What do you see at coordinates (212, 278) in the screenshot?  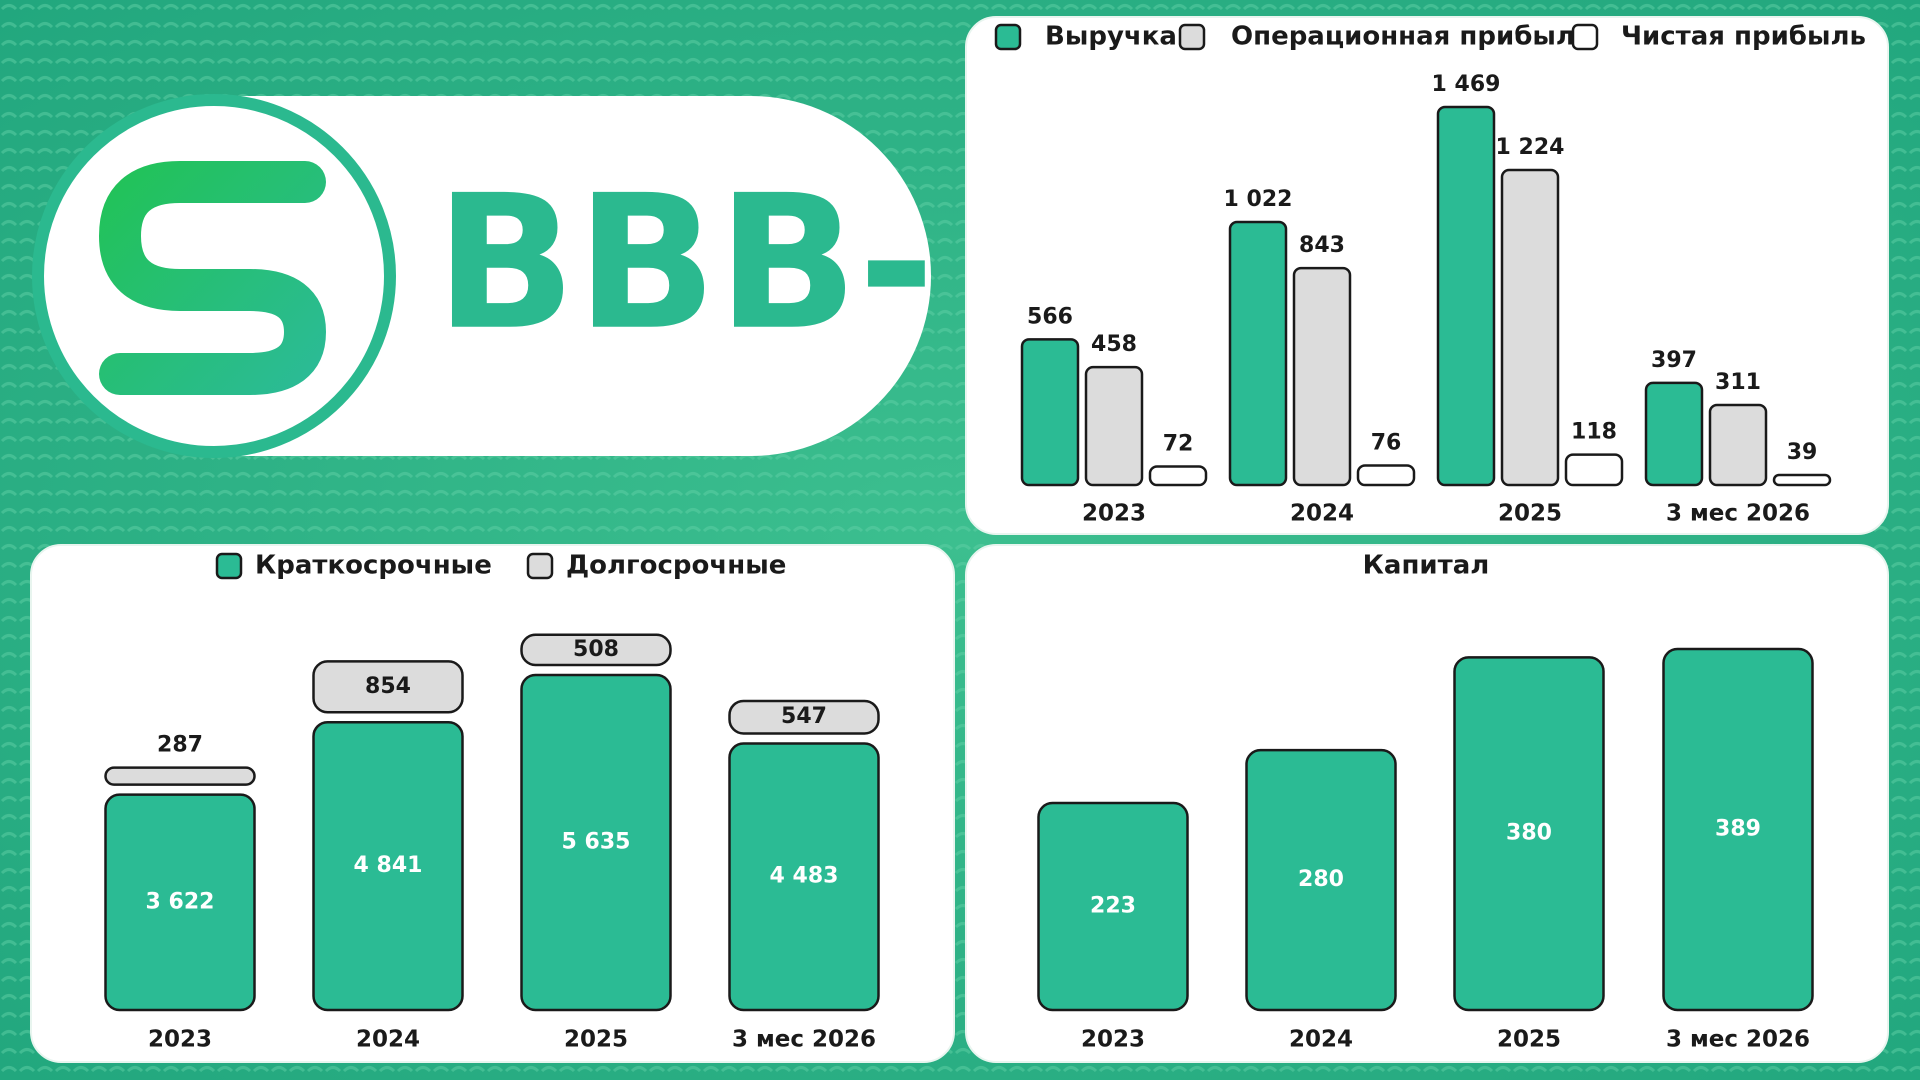 I see `logo-icon` at bounding box center [212, 278].